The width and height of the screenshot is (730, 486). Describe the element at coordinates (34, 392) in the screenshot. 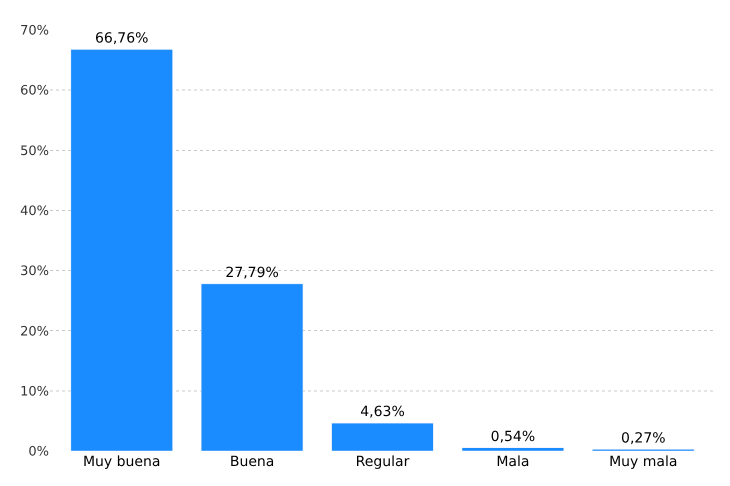

I see `y-tick-label: 10%` at that location.